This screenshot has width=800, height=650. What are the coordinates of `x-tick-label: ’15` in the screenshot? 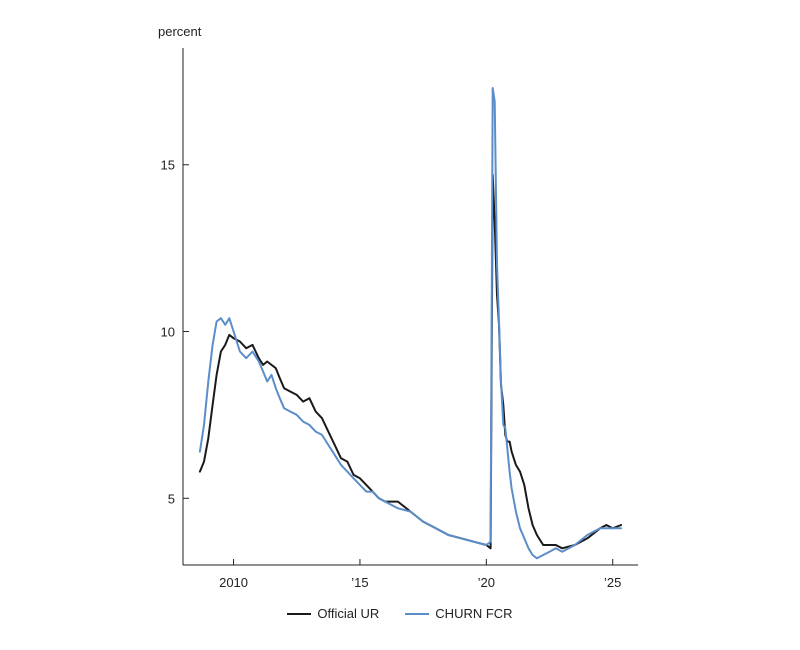 It's located at (359, 582).